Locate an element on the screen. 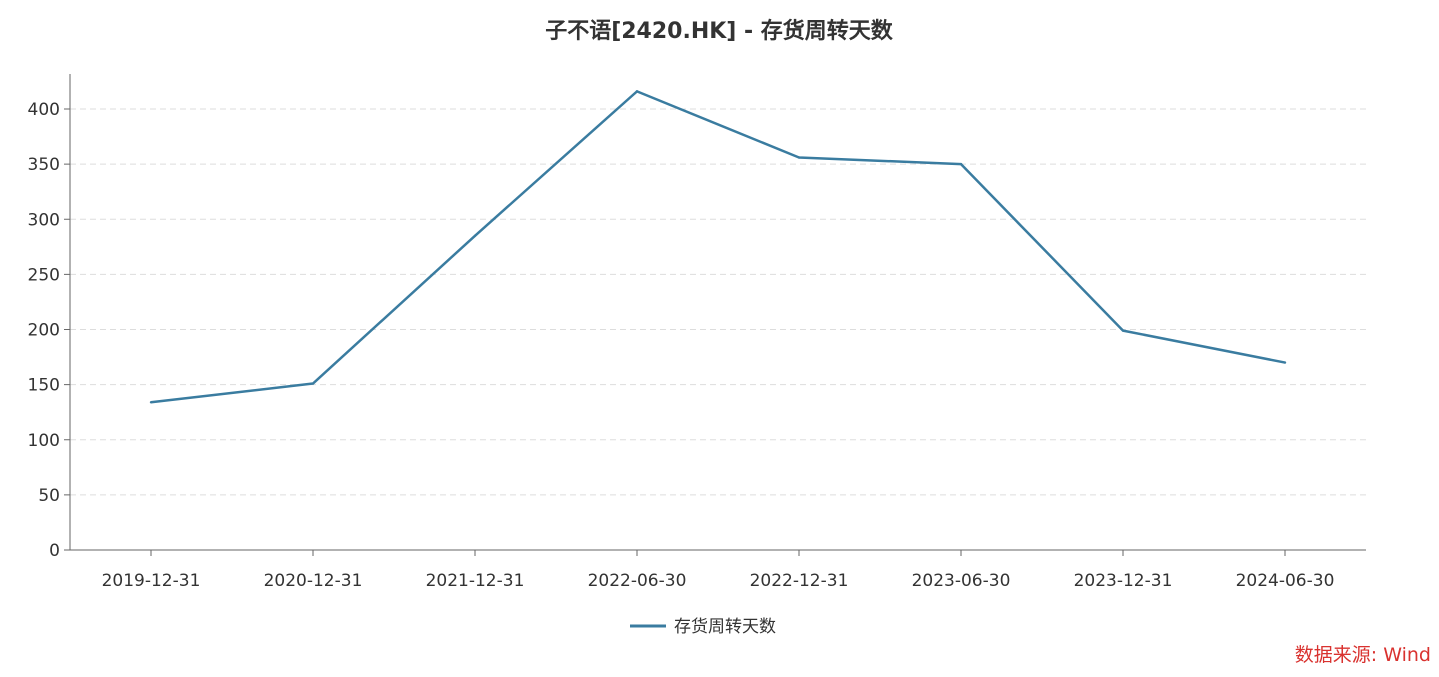 The height and width of the screenshot is (677, 1439). x-tick-label: 2022-12-31 is located at coordinates (799, 581).